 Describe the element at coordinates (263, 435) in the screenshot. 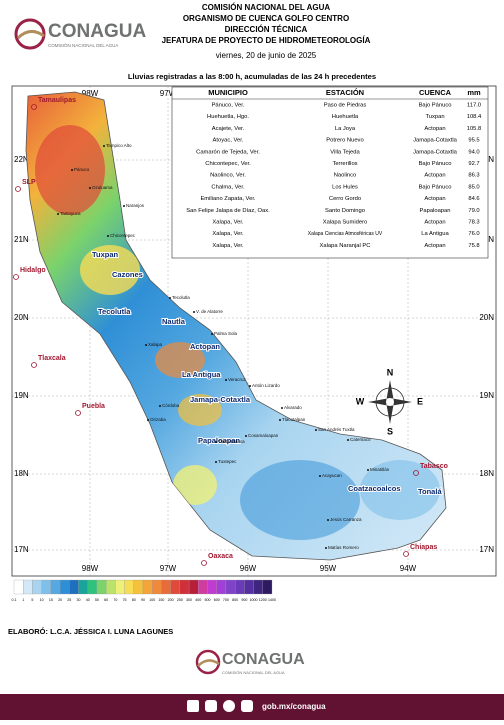

I see `place-label: Cosamaloapan` at that location.